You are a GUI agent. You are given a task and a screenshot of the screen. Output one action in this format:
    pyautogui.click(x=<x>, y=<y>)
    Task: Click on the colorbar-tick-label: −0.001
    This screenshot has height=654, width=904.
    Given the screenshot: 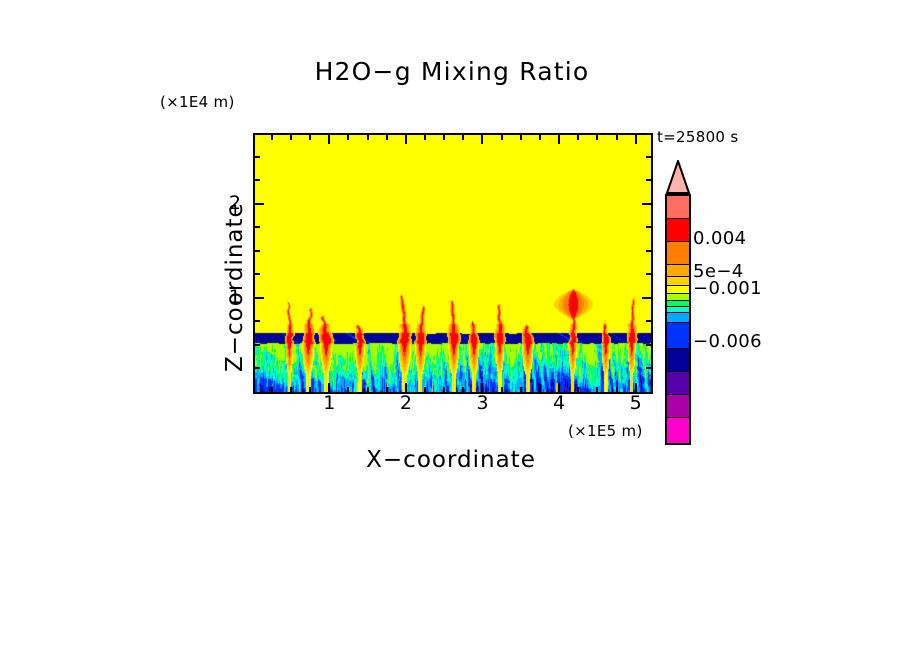 What is the action you would take?
    pyautogui.click(x=728, y=288)
    